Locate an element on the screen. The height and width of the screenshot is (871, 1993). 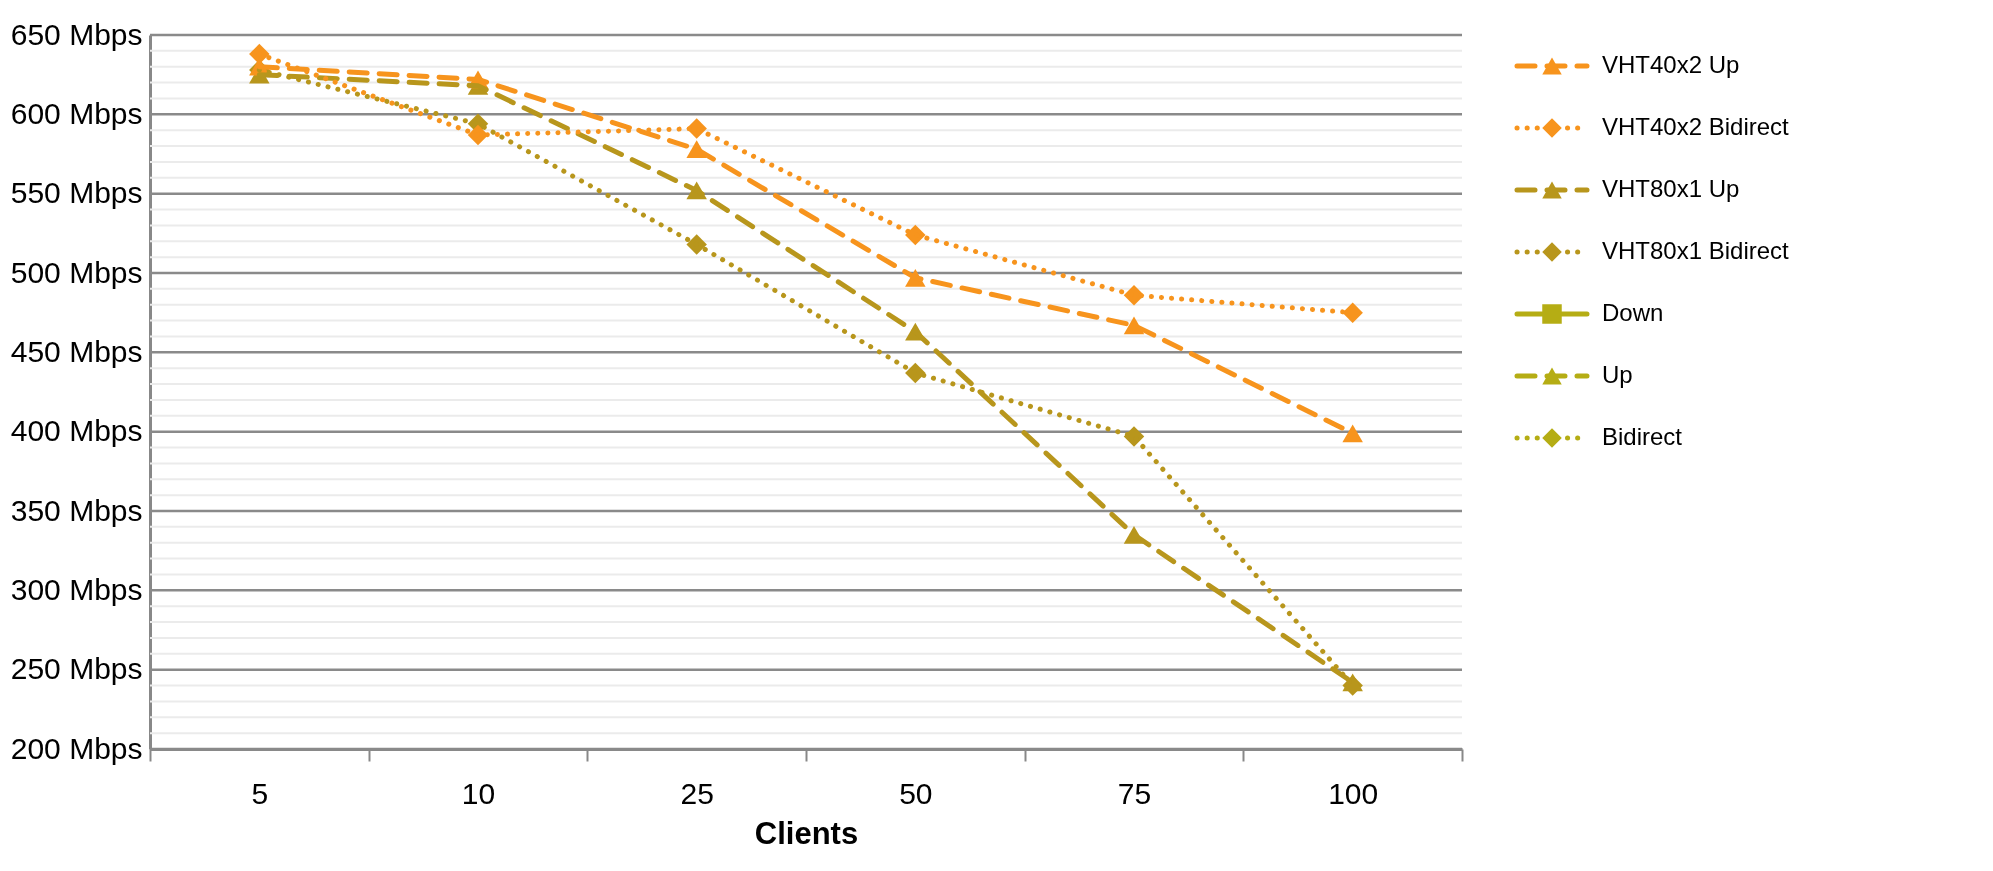
y-tick-label: 550 Mbps is located at coordinates (76, 193).